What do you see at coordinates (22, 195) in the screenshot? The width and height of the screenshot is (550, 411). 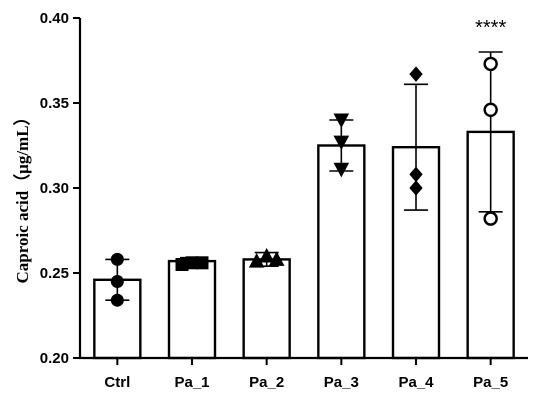 I see `y-axis-label: Caproic acid（μg/mL）` at bounding box center [22, 195].